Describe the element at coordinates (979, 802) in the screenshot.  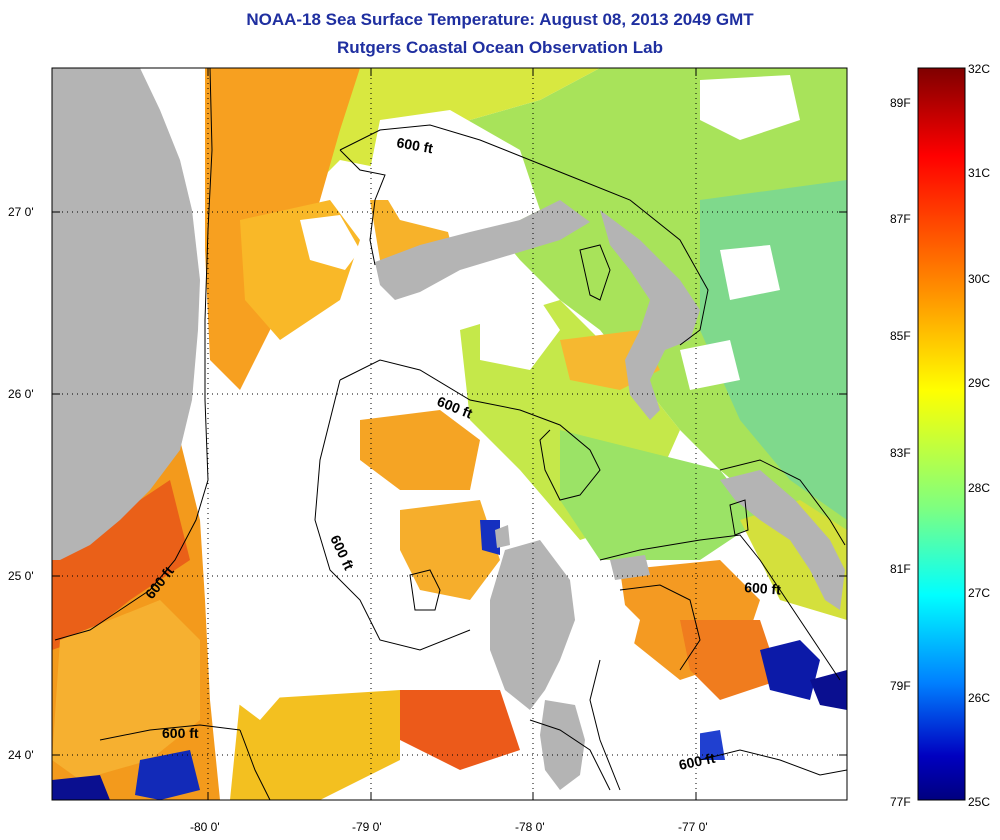
I see `colorbar-celsius-label: 25C` at that location.